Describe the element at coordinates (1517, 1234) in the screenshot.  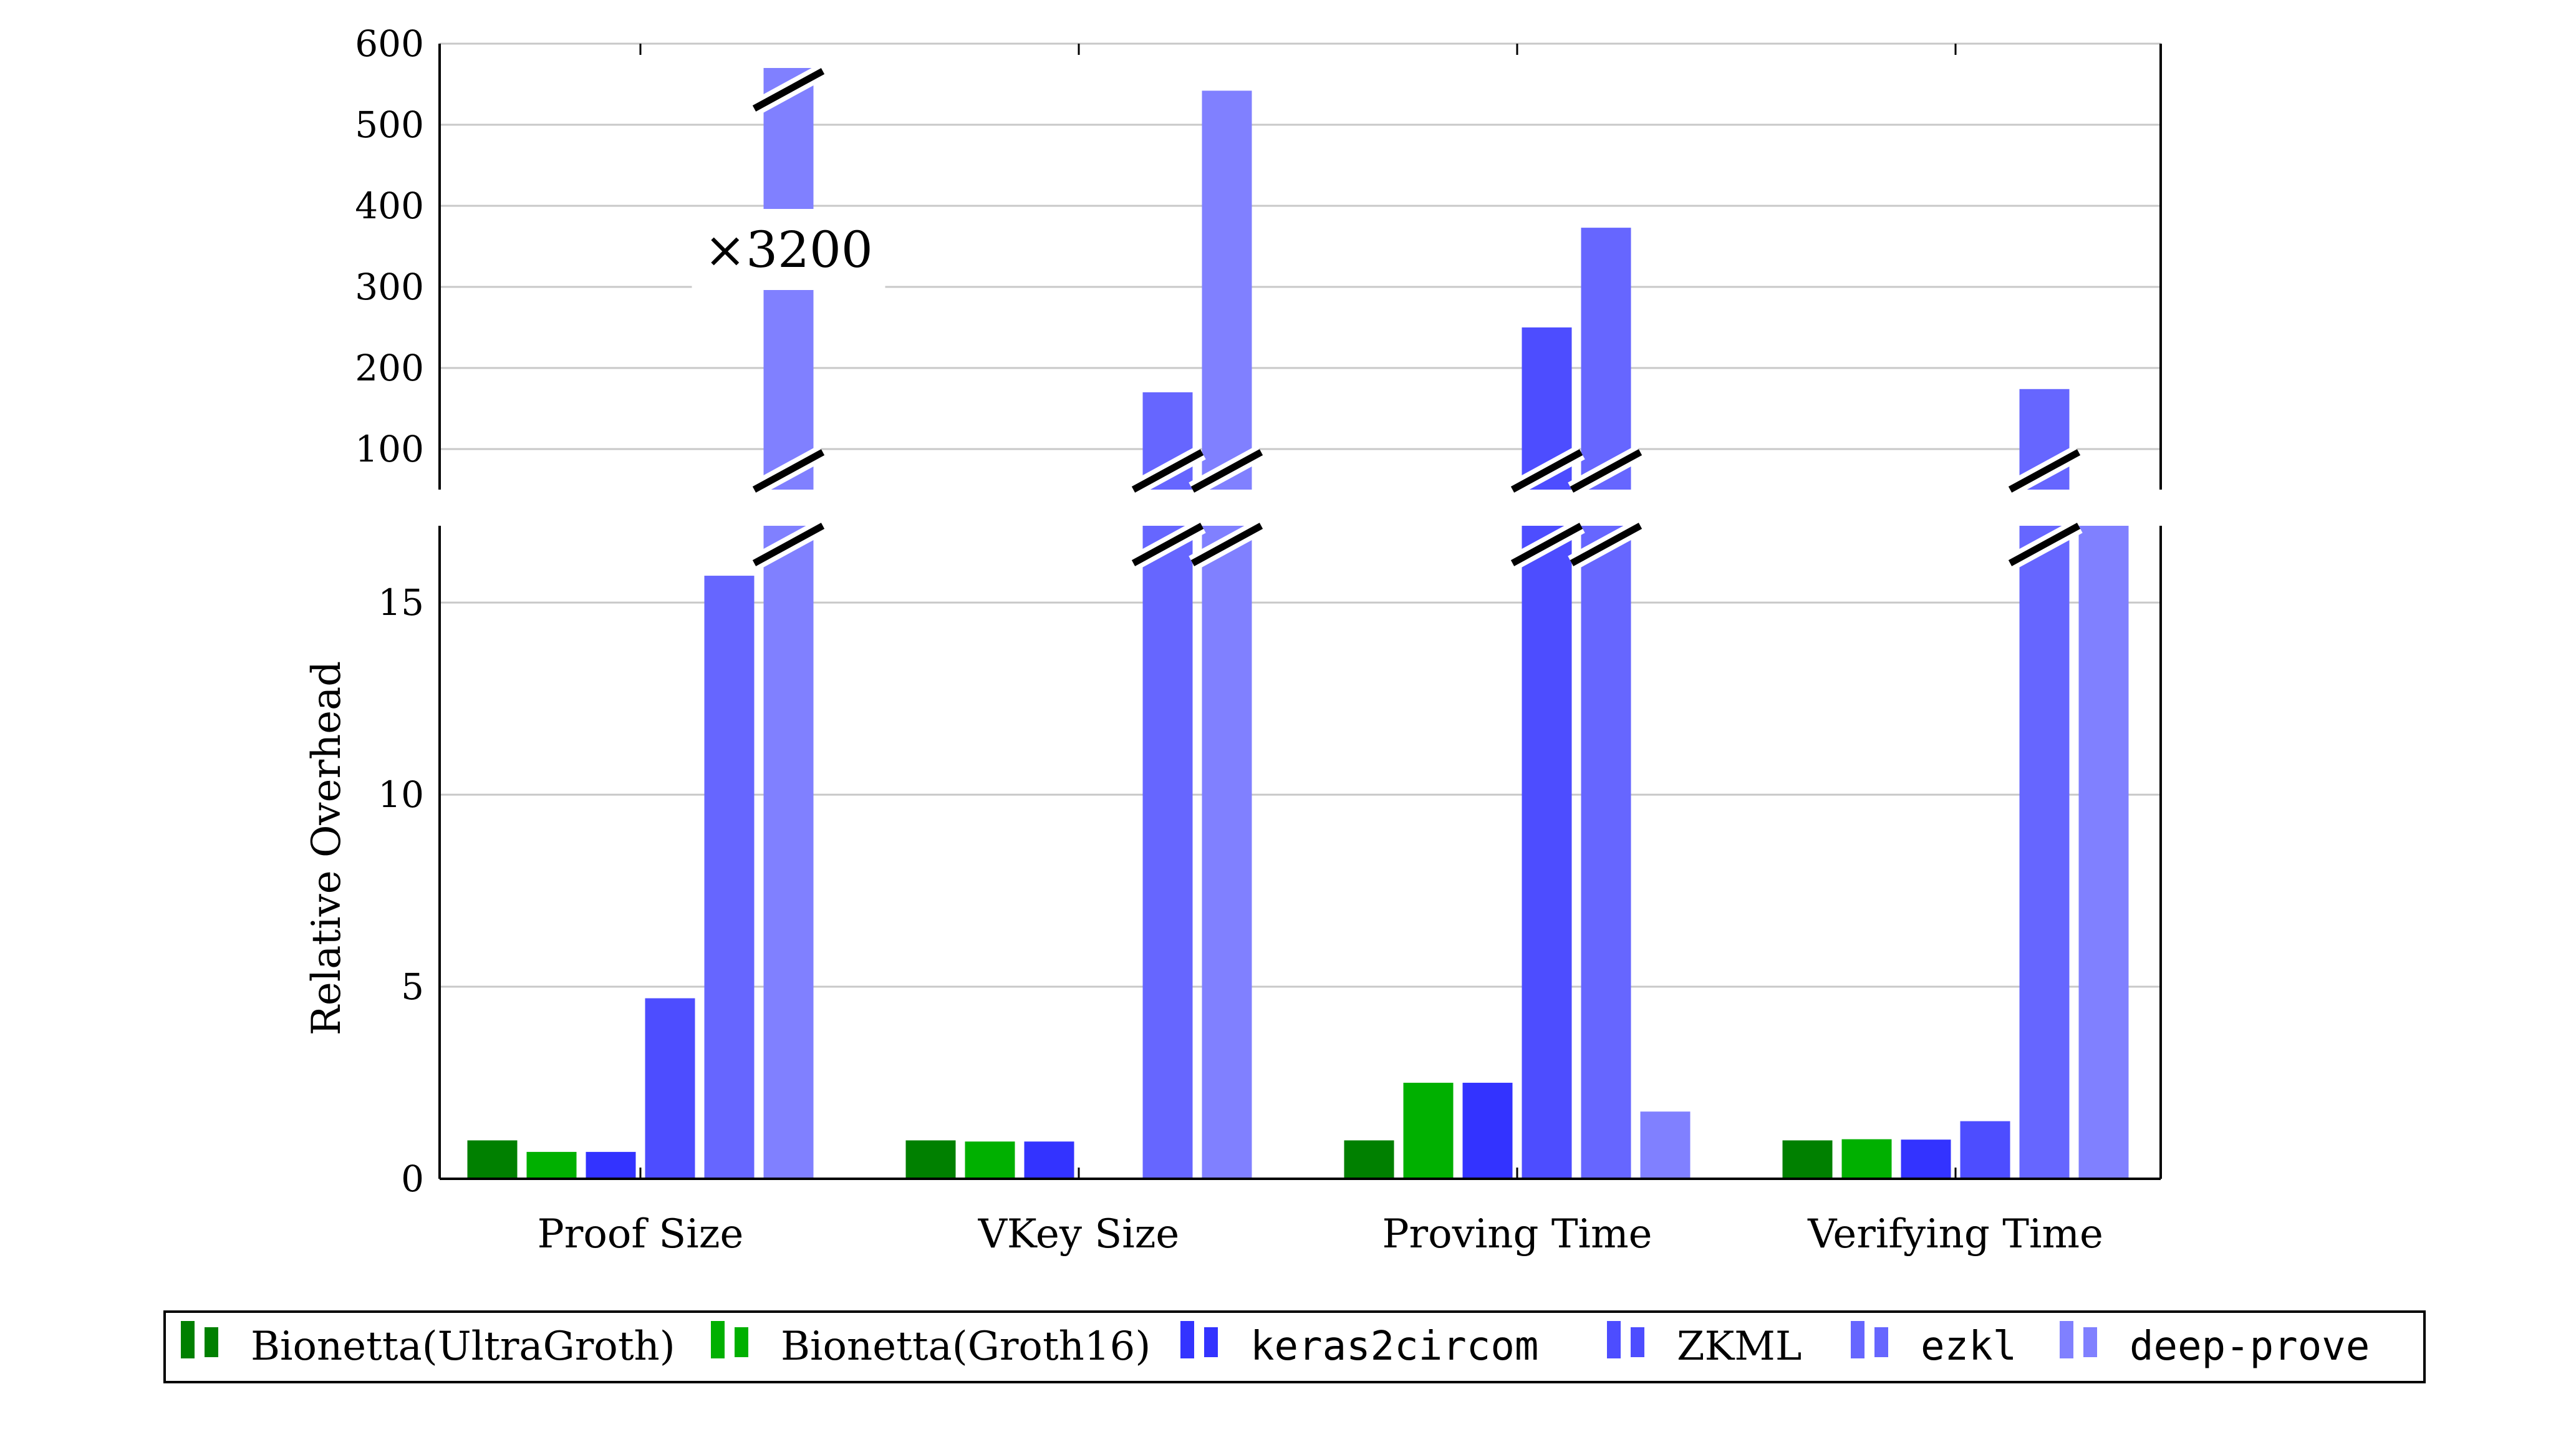
I see `category-label: Proving Time` at that location.